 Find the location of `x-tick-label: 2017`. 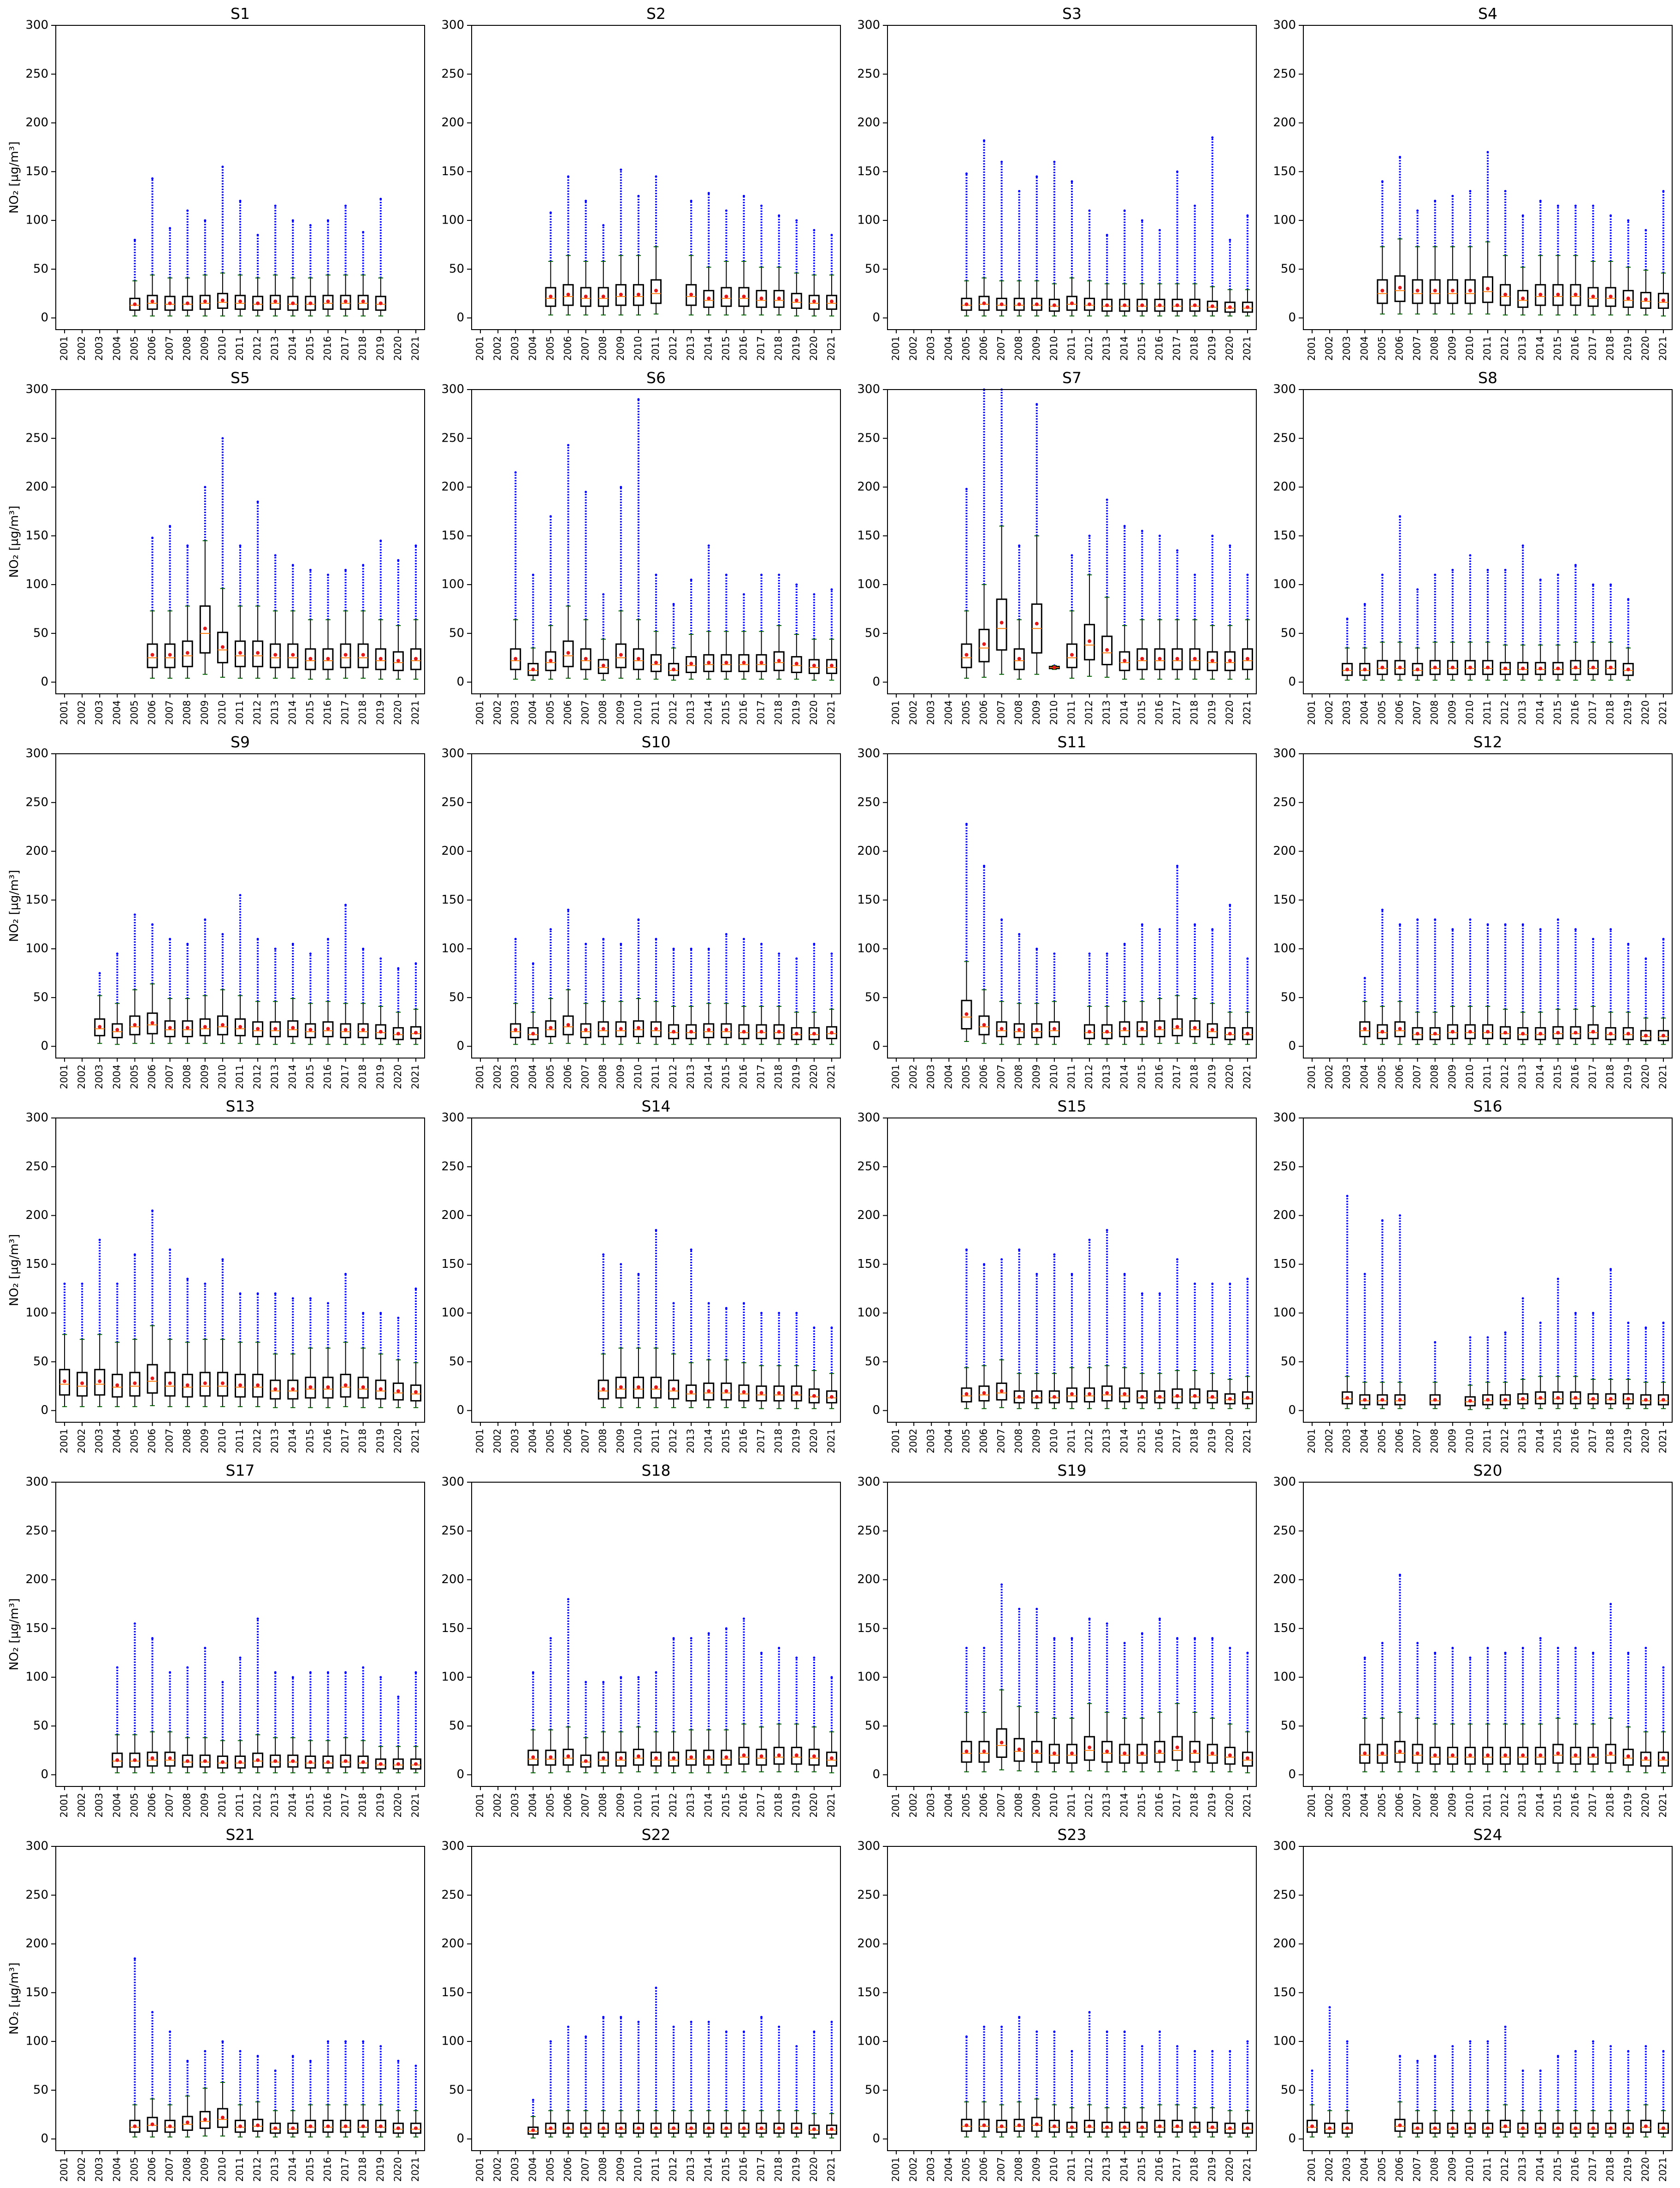

x-tick-label: 2017 is located at coordinates (1177, 1076).